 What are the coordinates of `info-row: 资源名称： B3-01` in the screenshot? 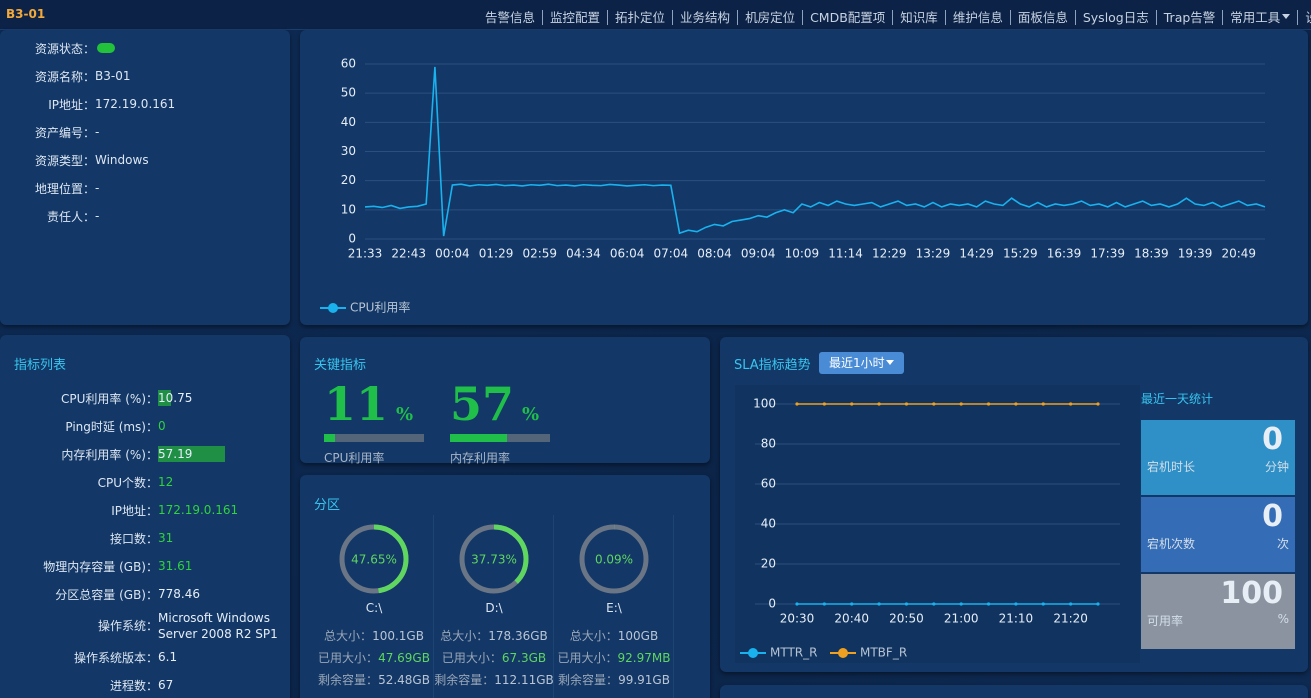 It's located at (65, 76).